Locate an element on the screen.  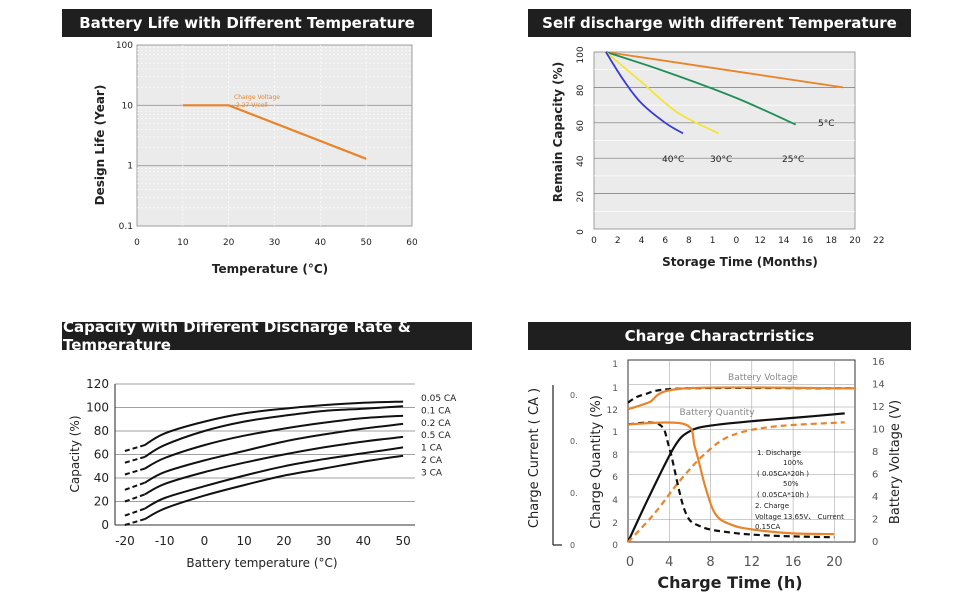
charge-quantity-tick: 6 is located at coordinates (615, 478).